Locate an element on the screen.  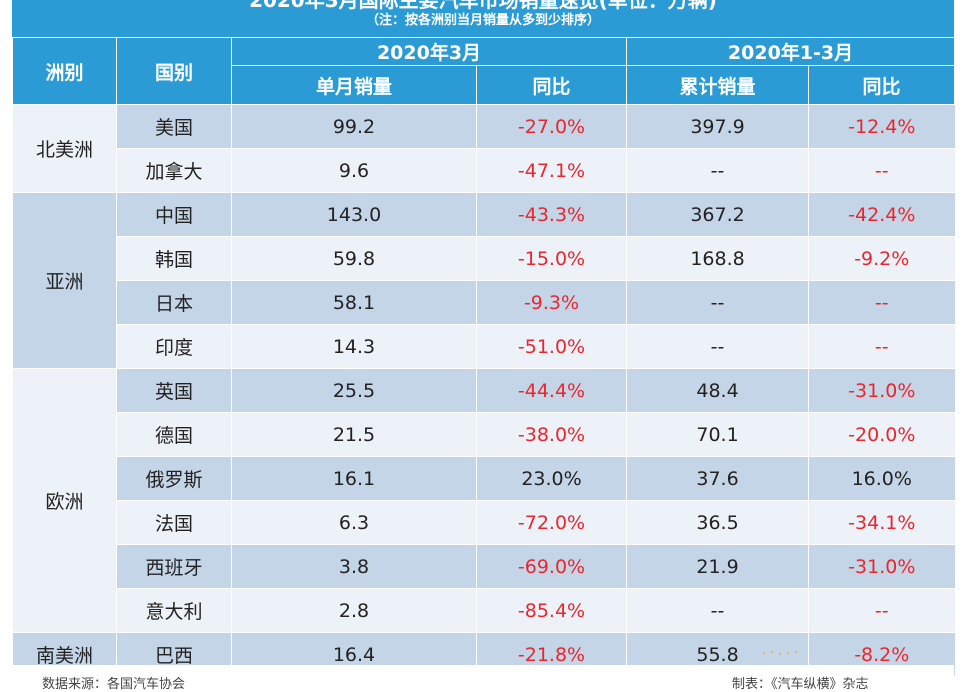
table-row: 德国 21.5 -38.0% 70.1 -20.0% is located at coordinates (484, 434).